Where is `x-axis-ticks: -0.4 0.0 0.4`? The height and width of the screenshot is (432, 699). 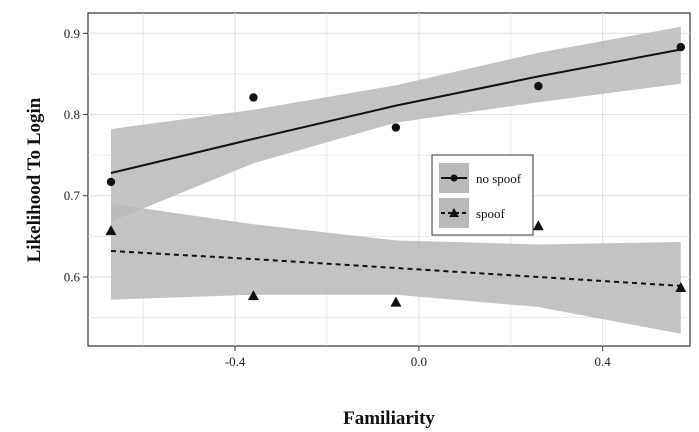 x-axis-ticks: -0.4 0.0 0.4 is located at coordinates (418, 357).